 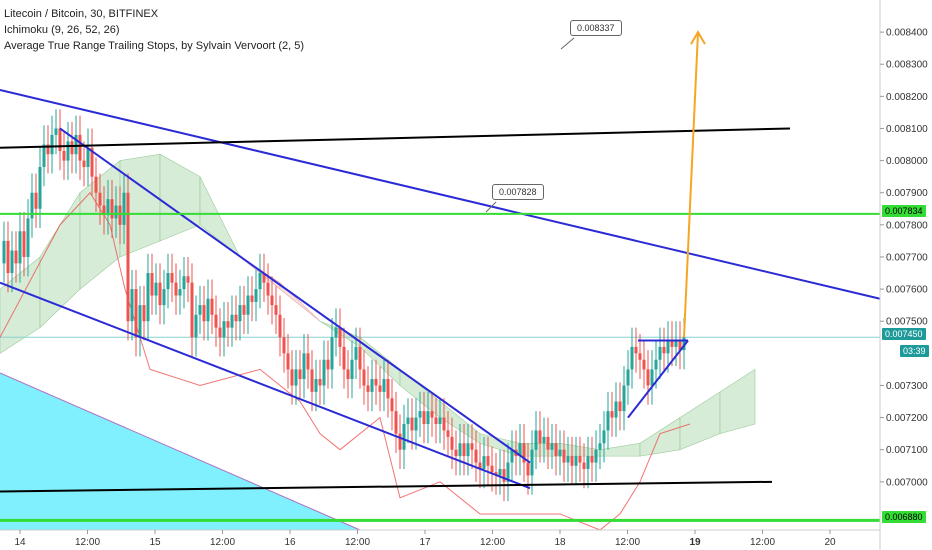 I want to click on time-tick-label: 18, so click(x=560, y=542).